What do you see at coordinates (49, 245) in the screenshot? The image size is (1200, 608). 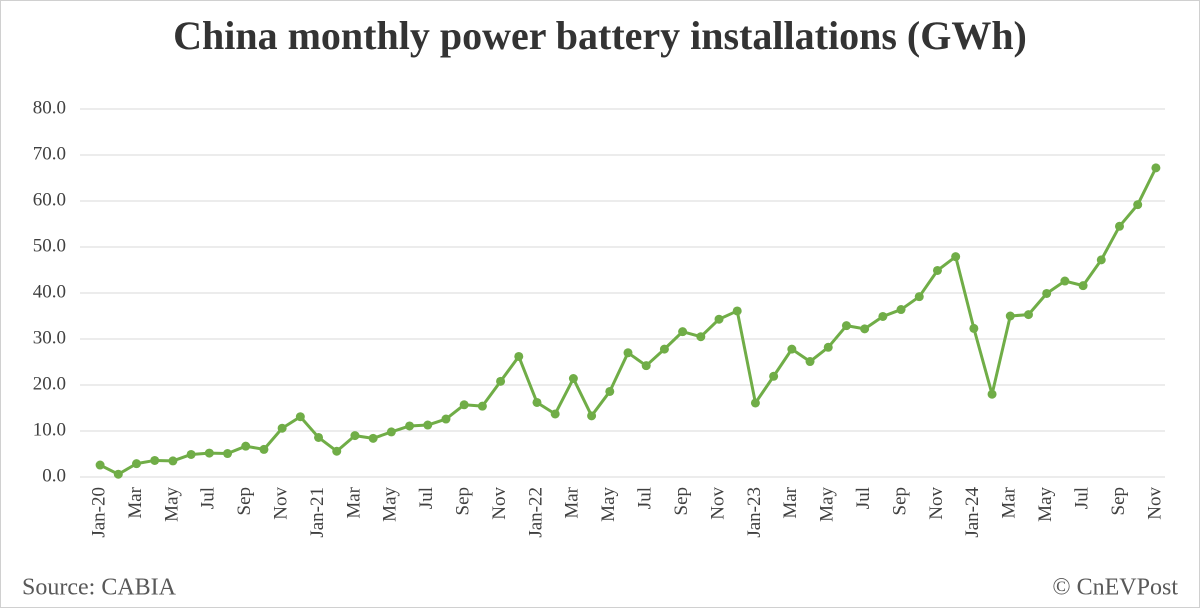 I see `y-tick-label: 50.0` at bounding box center [49, 245].